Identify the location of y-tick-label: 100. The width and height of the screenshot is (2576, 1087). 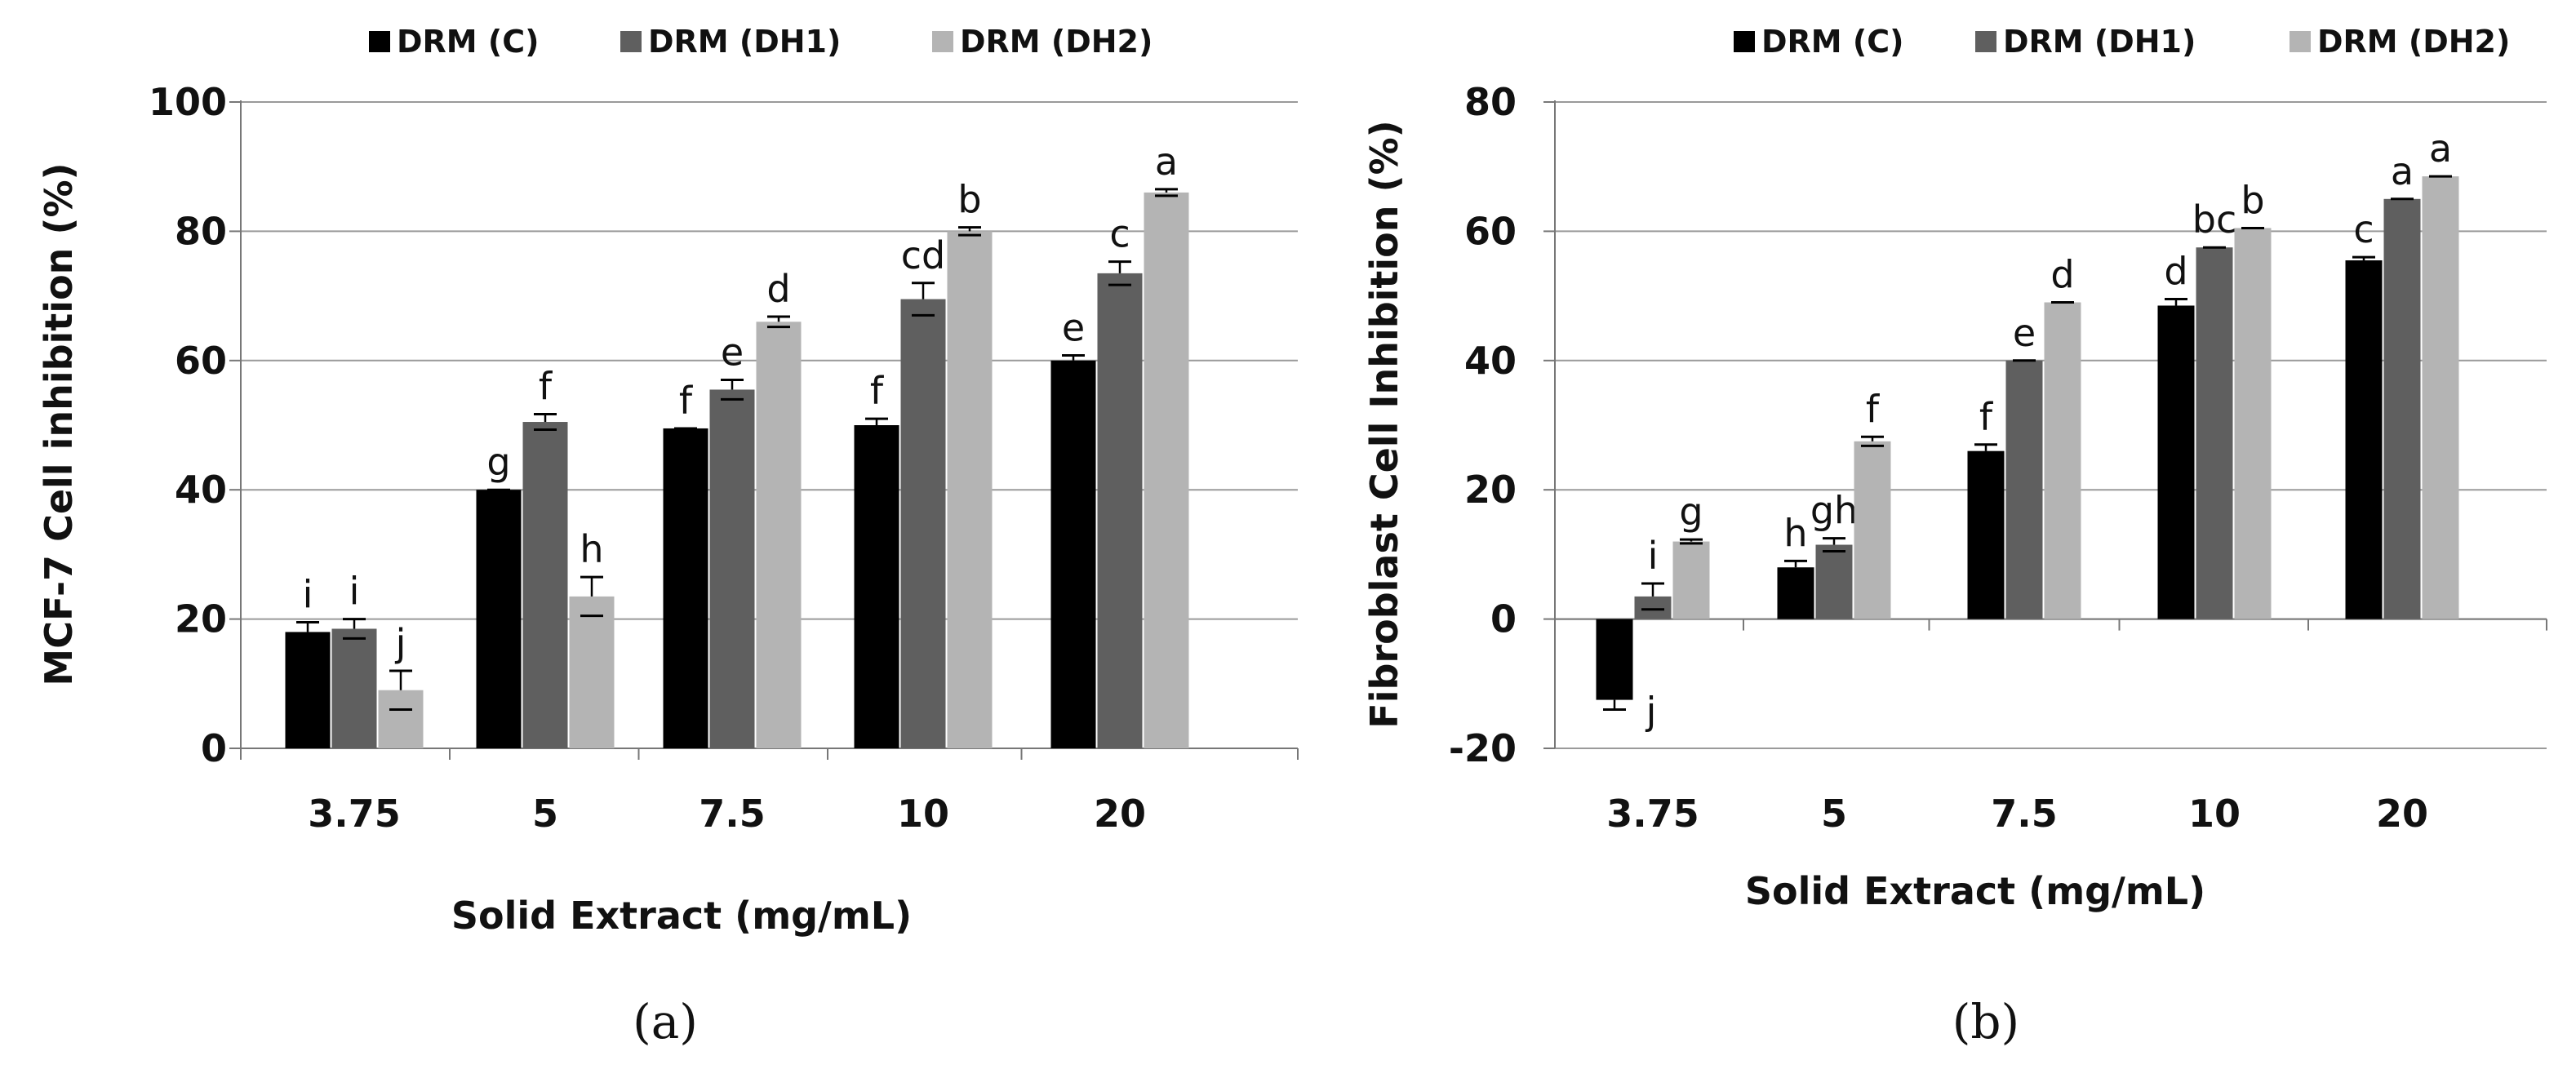
(188, 102).